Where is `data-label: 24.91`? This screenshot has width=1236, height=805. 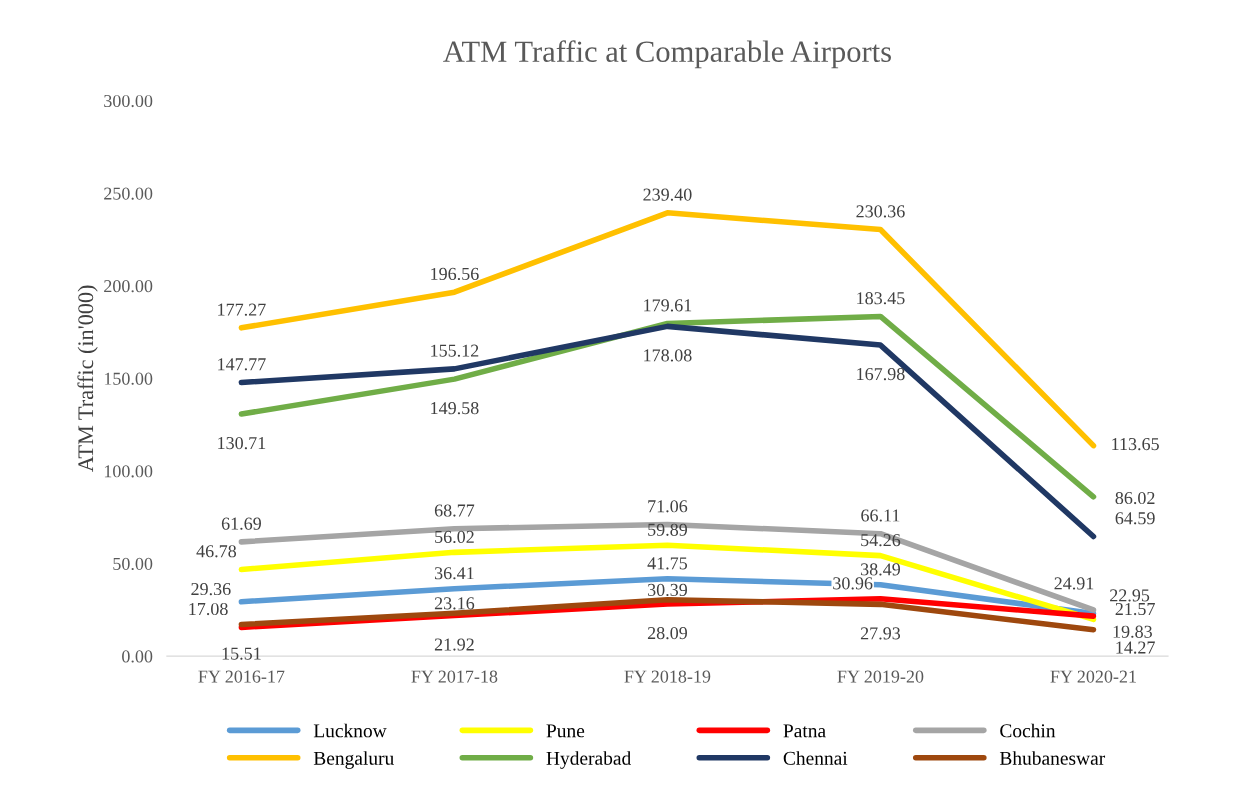
data-label: 24.91 is located at coordinates (1074, 583).